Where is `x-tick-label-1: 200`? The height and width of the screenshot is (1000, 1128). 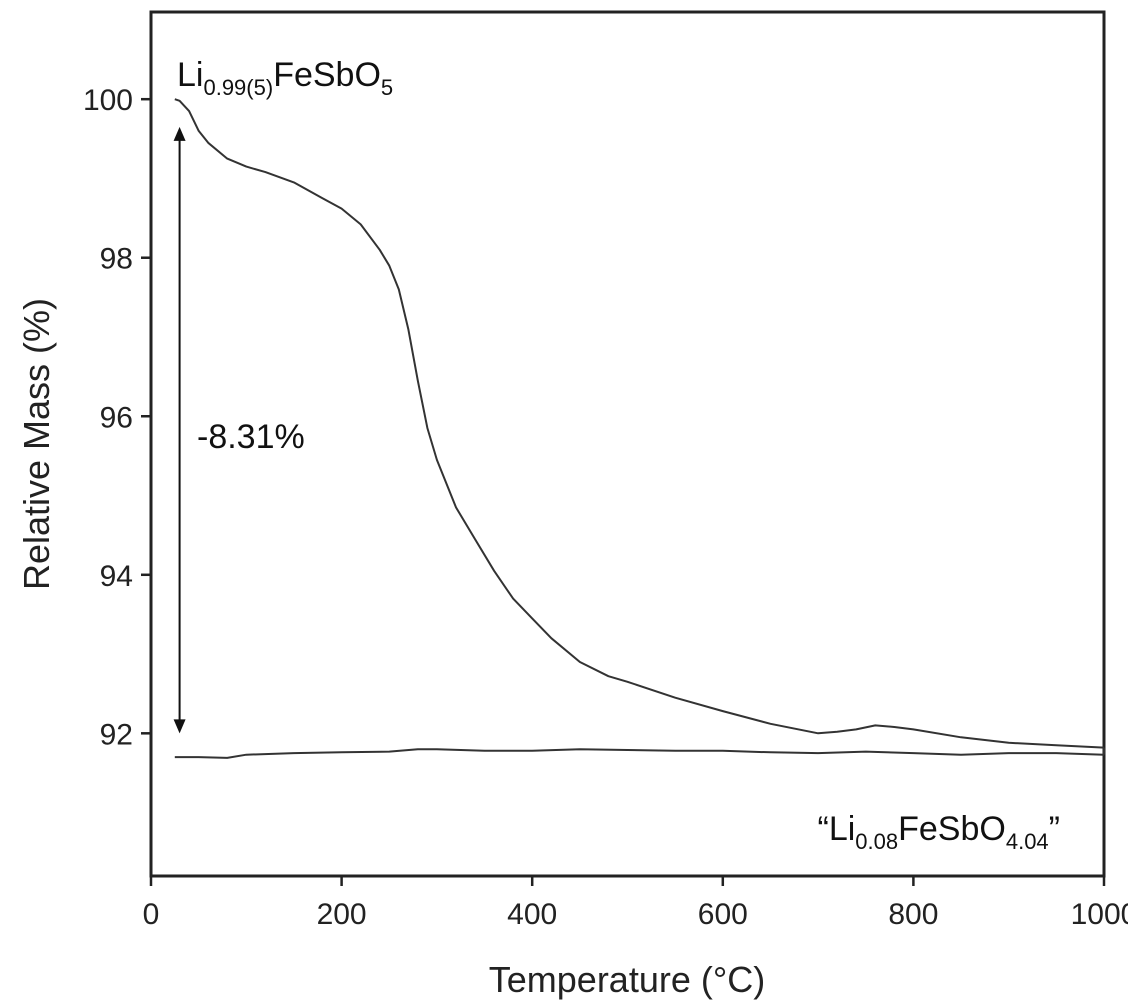
x-tick-label-1: 200 is located at coordinates (342, 914).